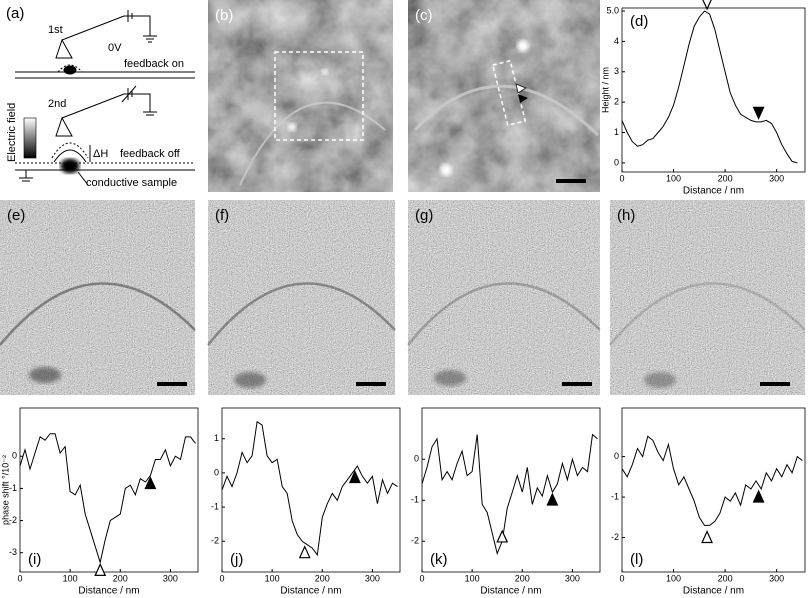  I want to click on label-feedback-on: feedback on, so click(154, 64).